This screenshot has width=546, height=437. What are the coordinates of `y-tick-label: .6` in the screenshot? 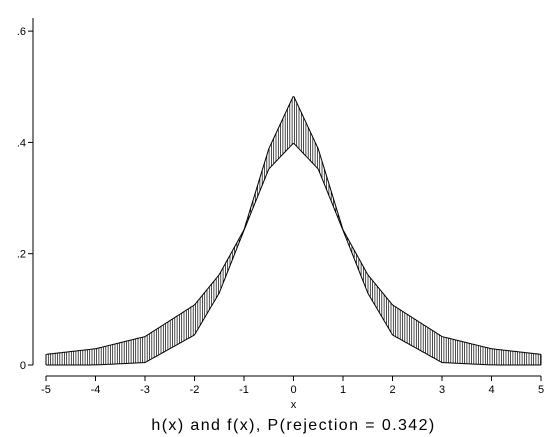 It's located at (21, 32).